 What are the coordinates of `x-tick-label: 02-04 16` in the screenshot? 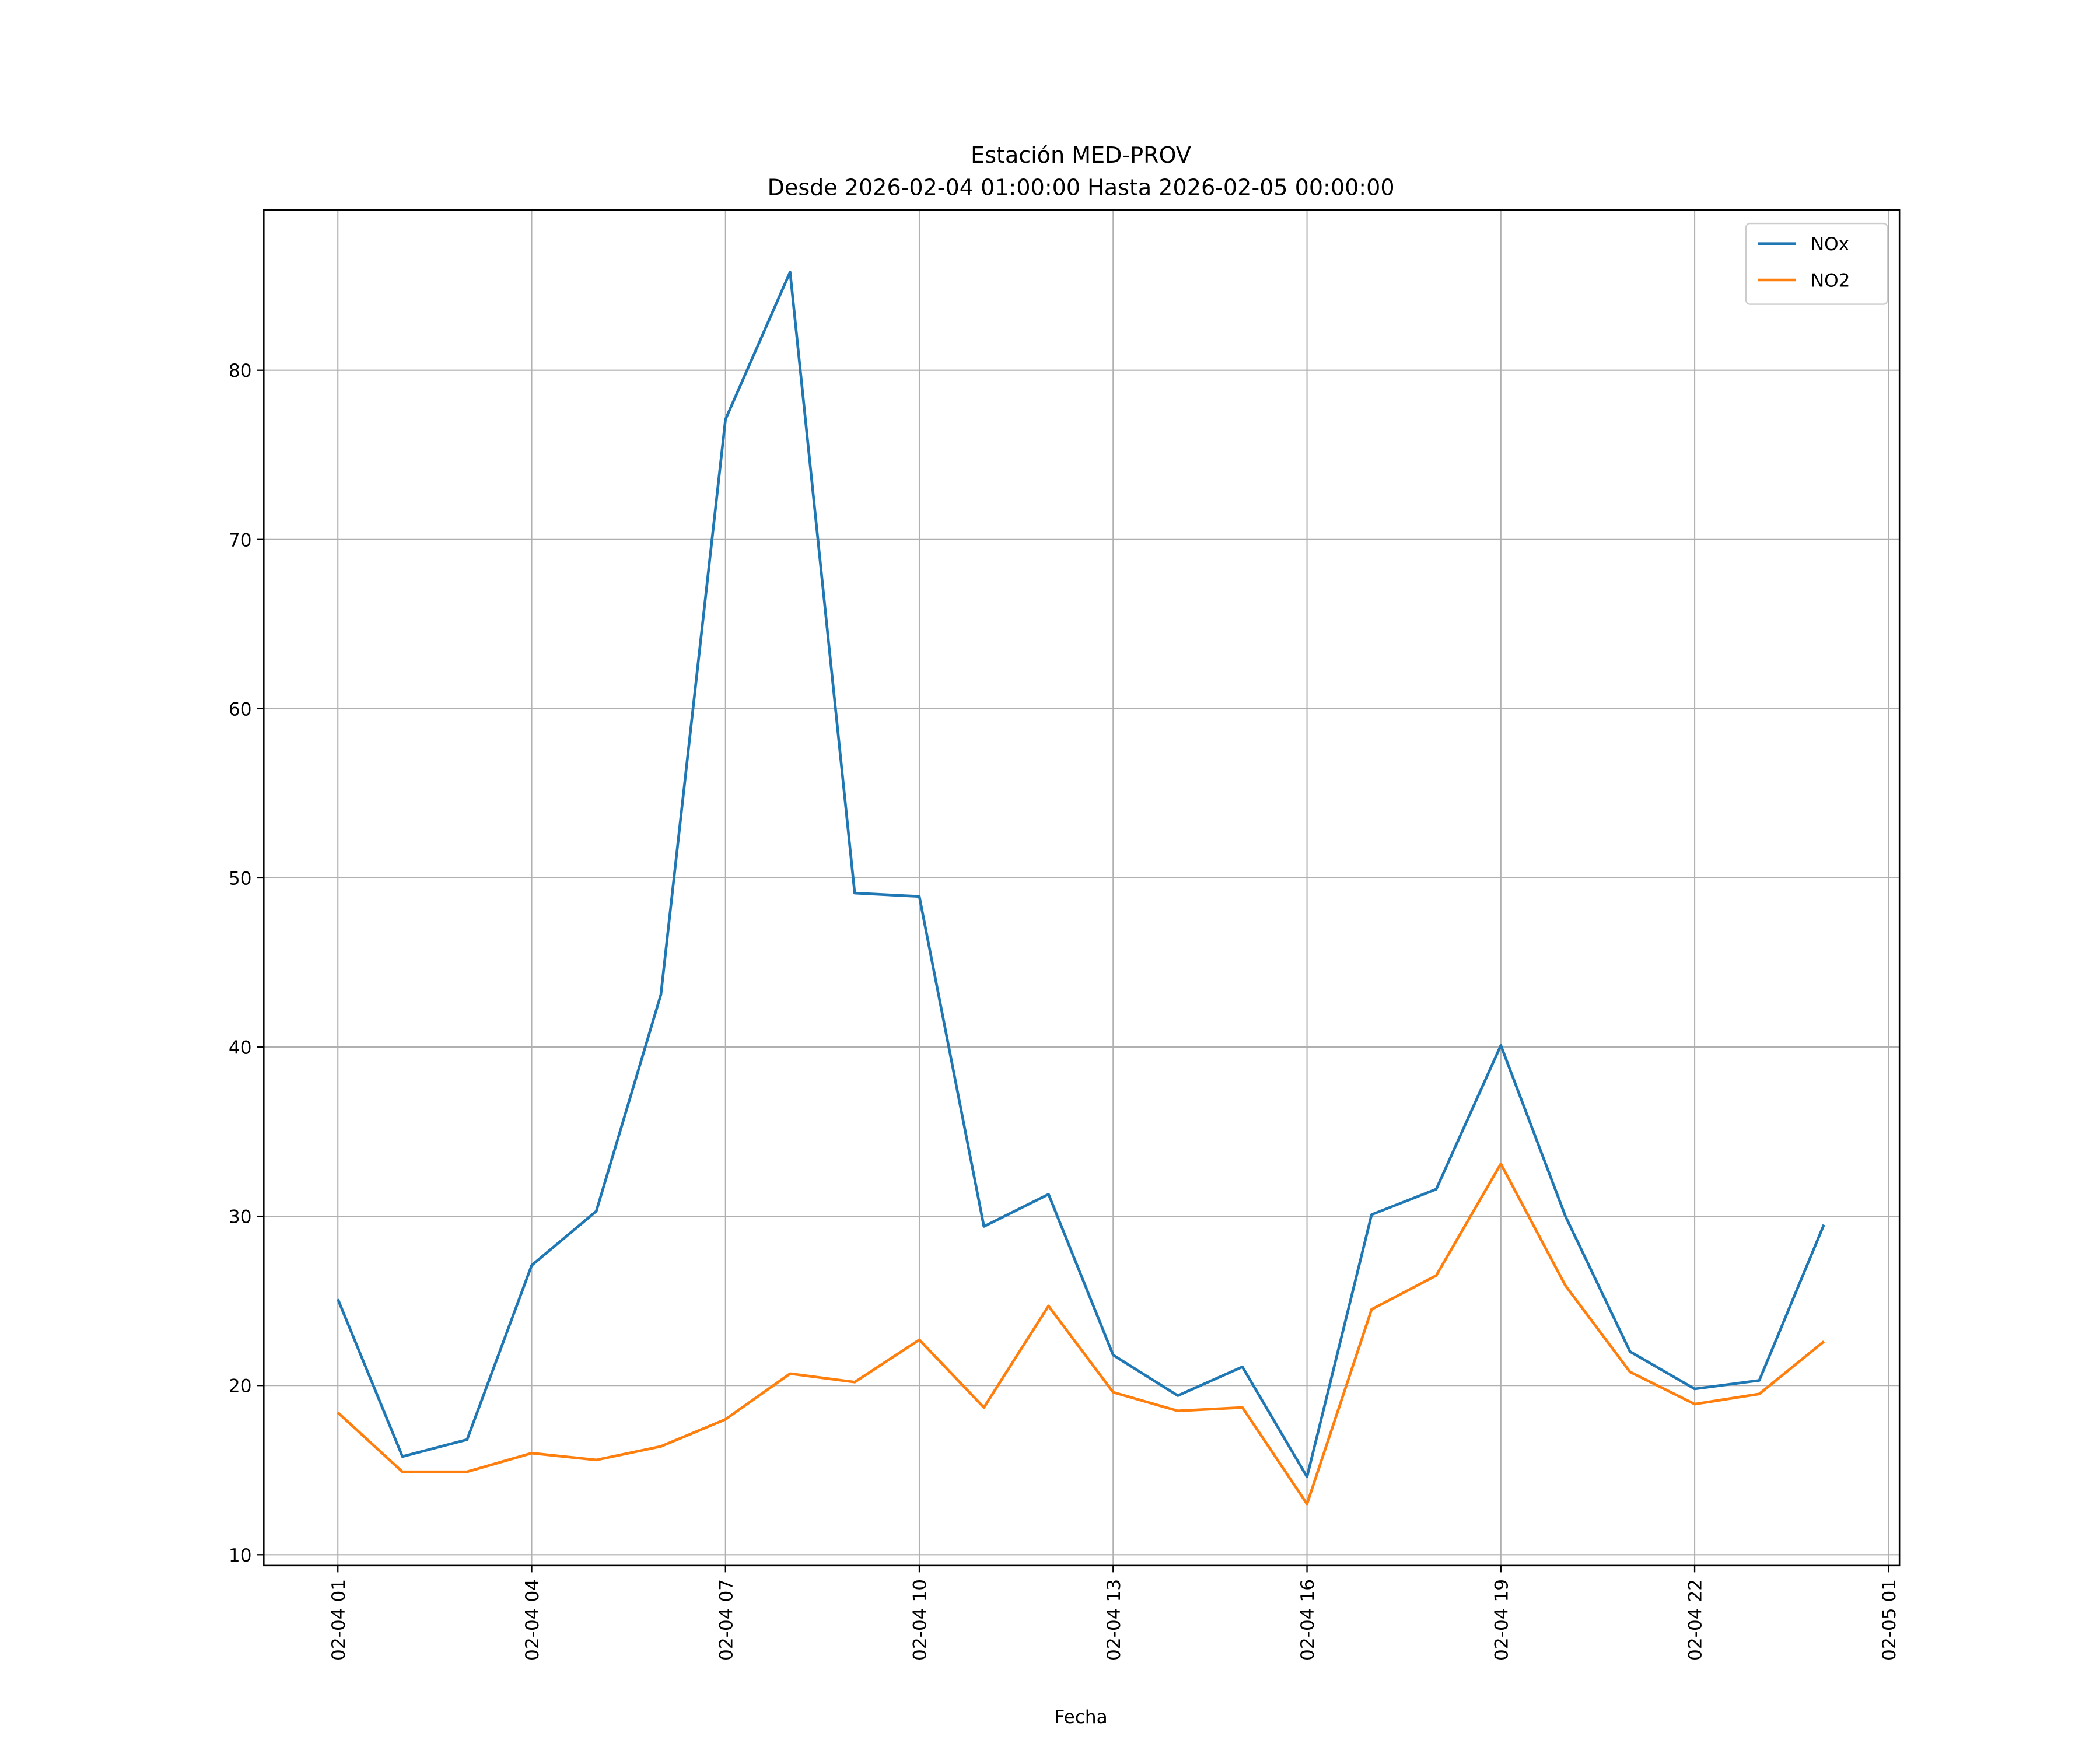 It's located at (1307, 1620).